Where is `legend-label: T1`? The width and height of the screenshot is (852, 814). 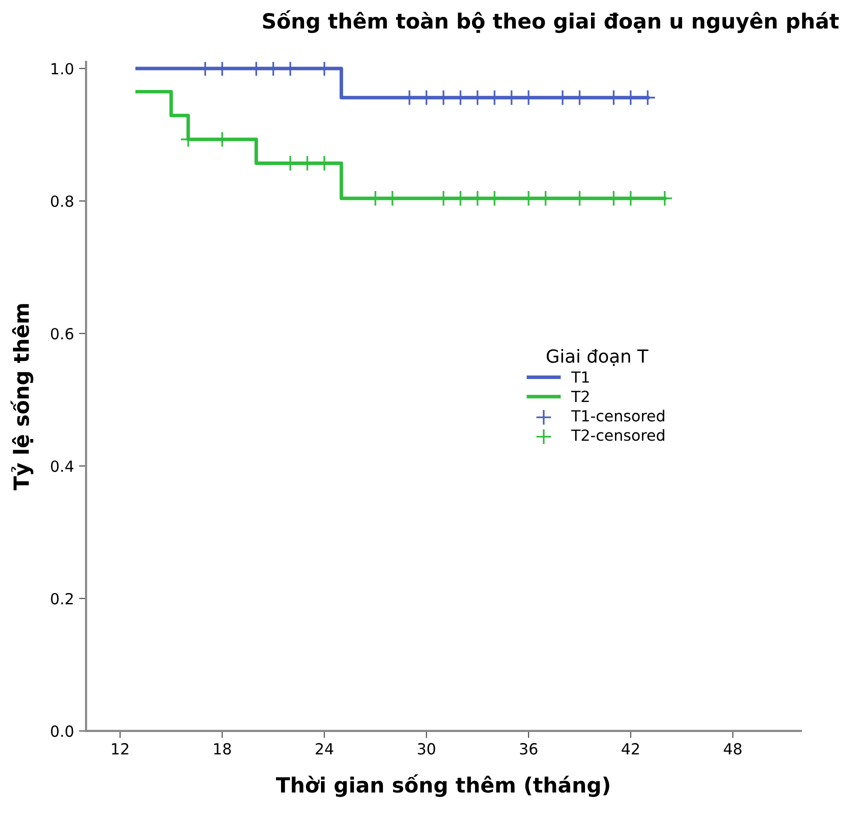 legend-label: T1 is located at coordinates (580, 377).